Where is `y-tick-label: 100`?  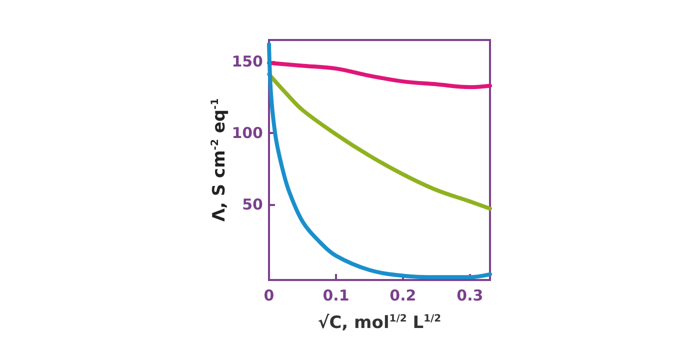 y-tick-label: 100 is located at coordinates (247, 133).